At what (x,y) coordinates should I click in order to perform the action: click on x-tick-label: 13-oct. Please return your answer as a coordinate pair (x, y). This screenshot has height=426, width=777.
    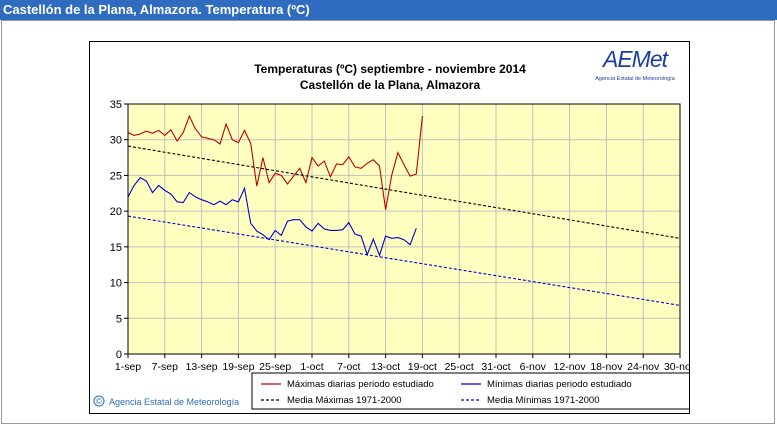
    Looking at the image, I should click on (385, 367).